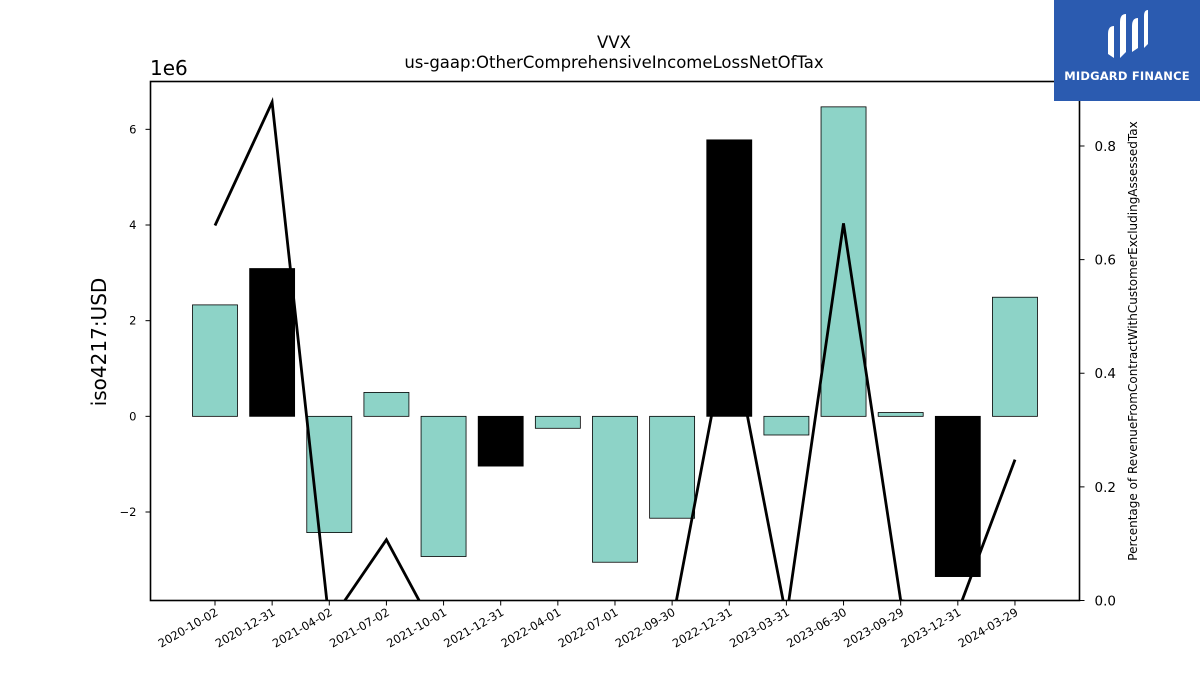 Image resolution: width=1200 pixels, height=675 pixels. Describe the element at coordinates (1105, 147) in the screenshot. I see `y2-tick-label: 0.8` at that location.